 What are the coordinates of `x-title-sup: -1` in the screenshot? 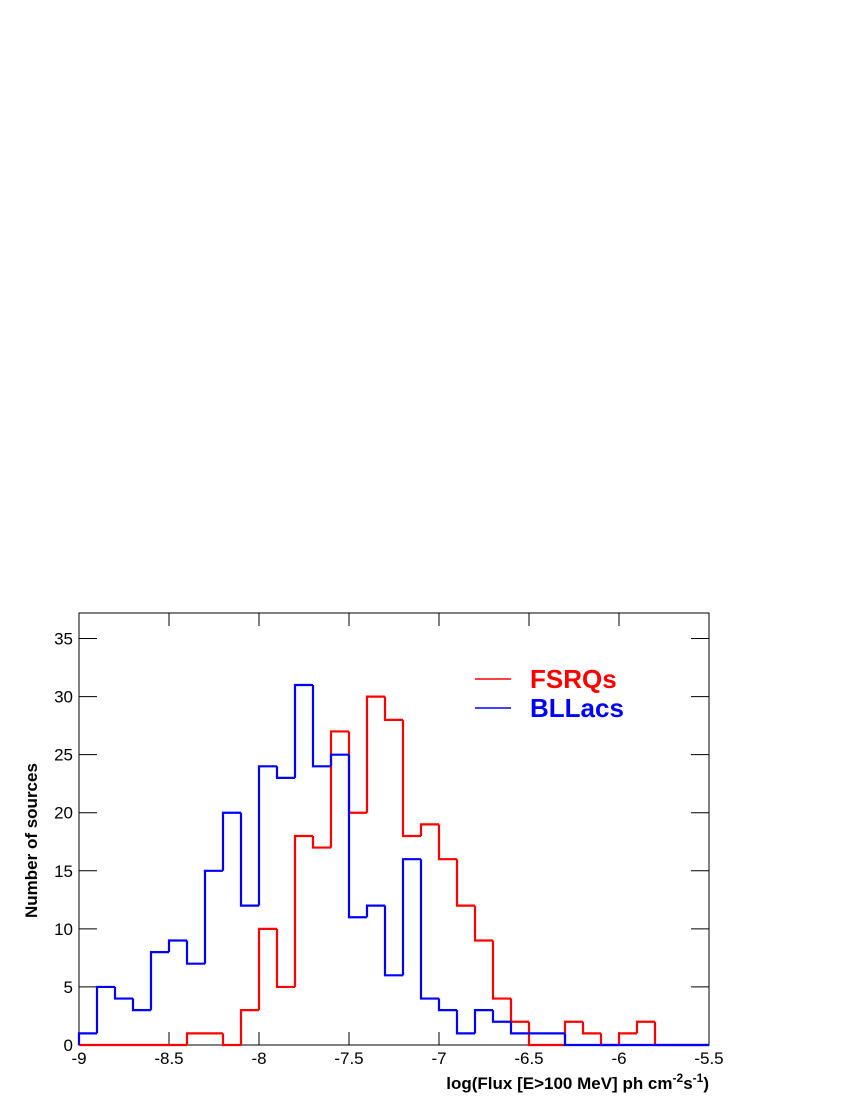 It's located at (698, 1078).